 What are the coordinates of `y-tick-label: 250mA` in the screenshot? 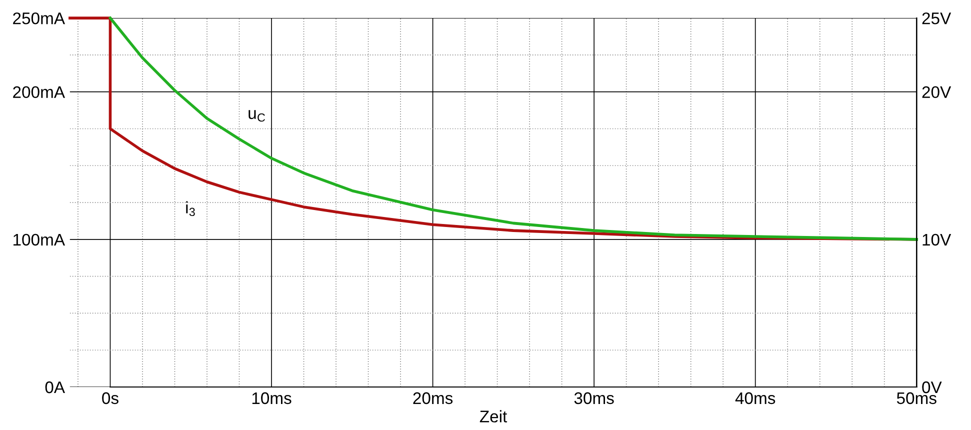 It's located at (39, 18).